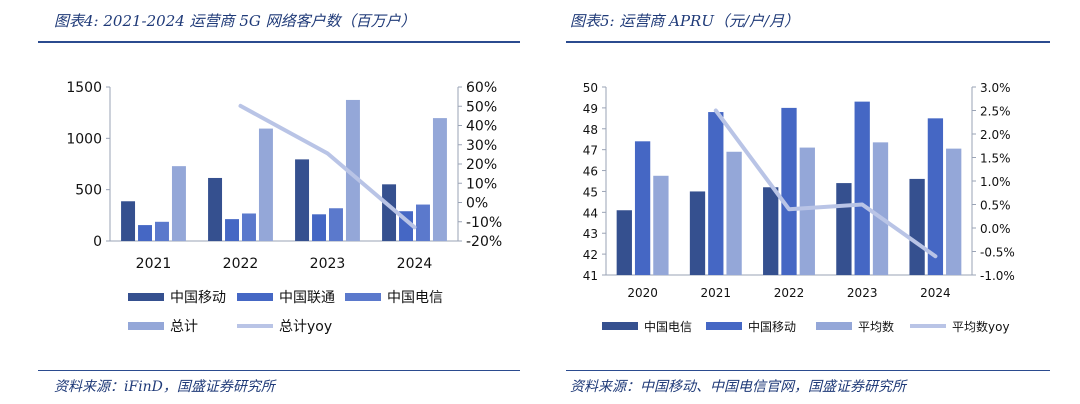  I want to click on y-tick-label-left: 49, so click(590, 109).